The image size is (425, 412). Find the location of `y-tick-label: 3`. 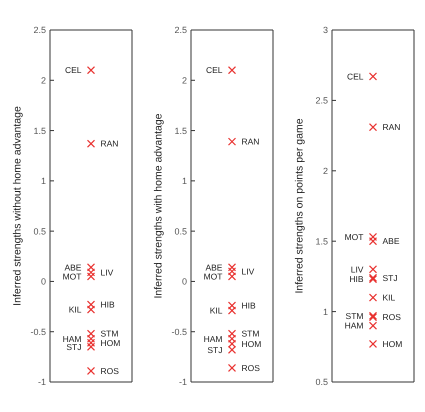

y-tick-label: 3 is located at coordinates (325, 30).